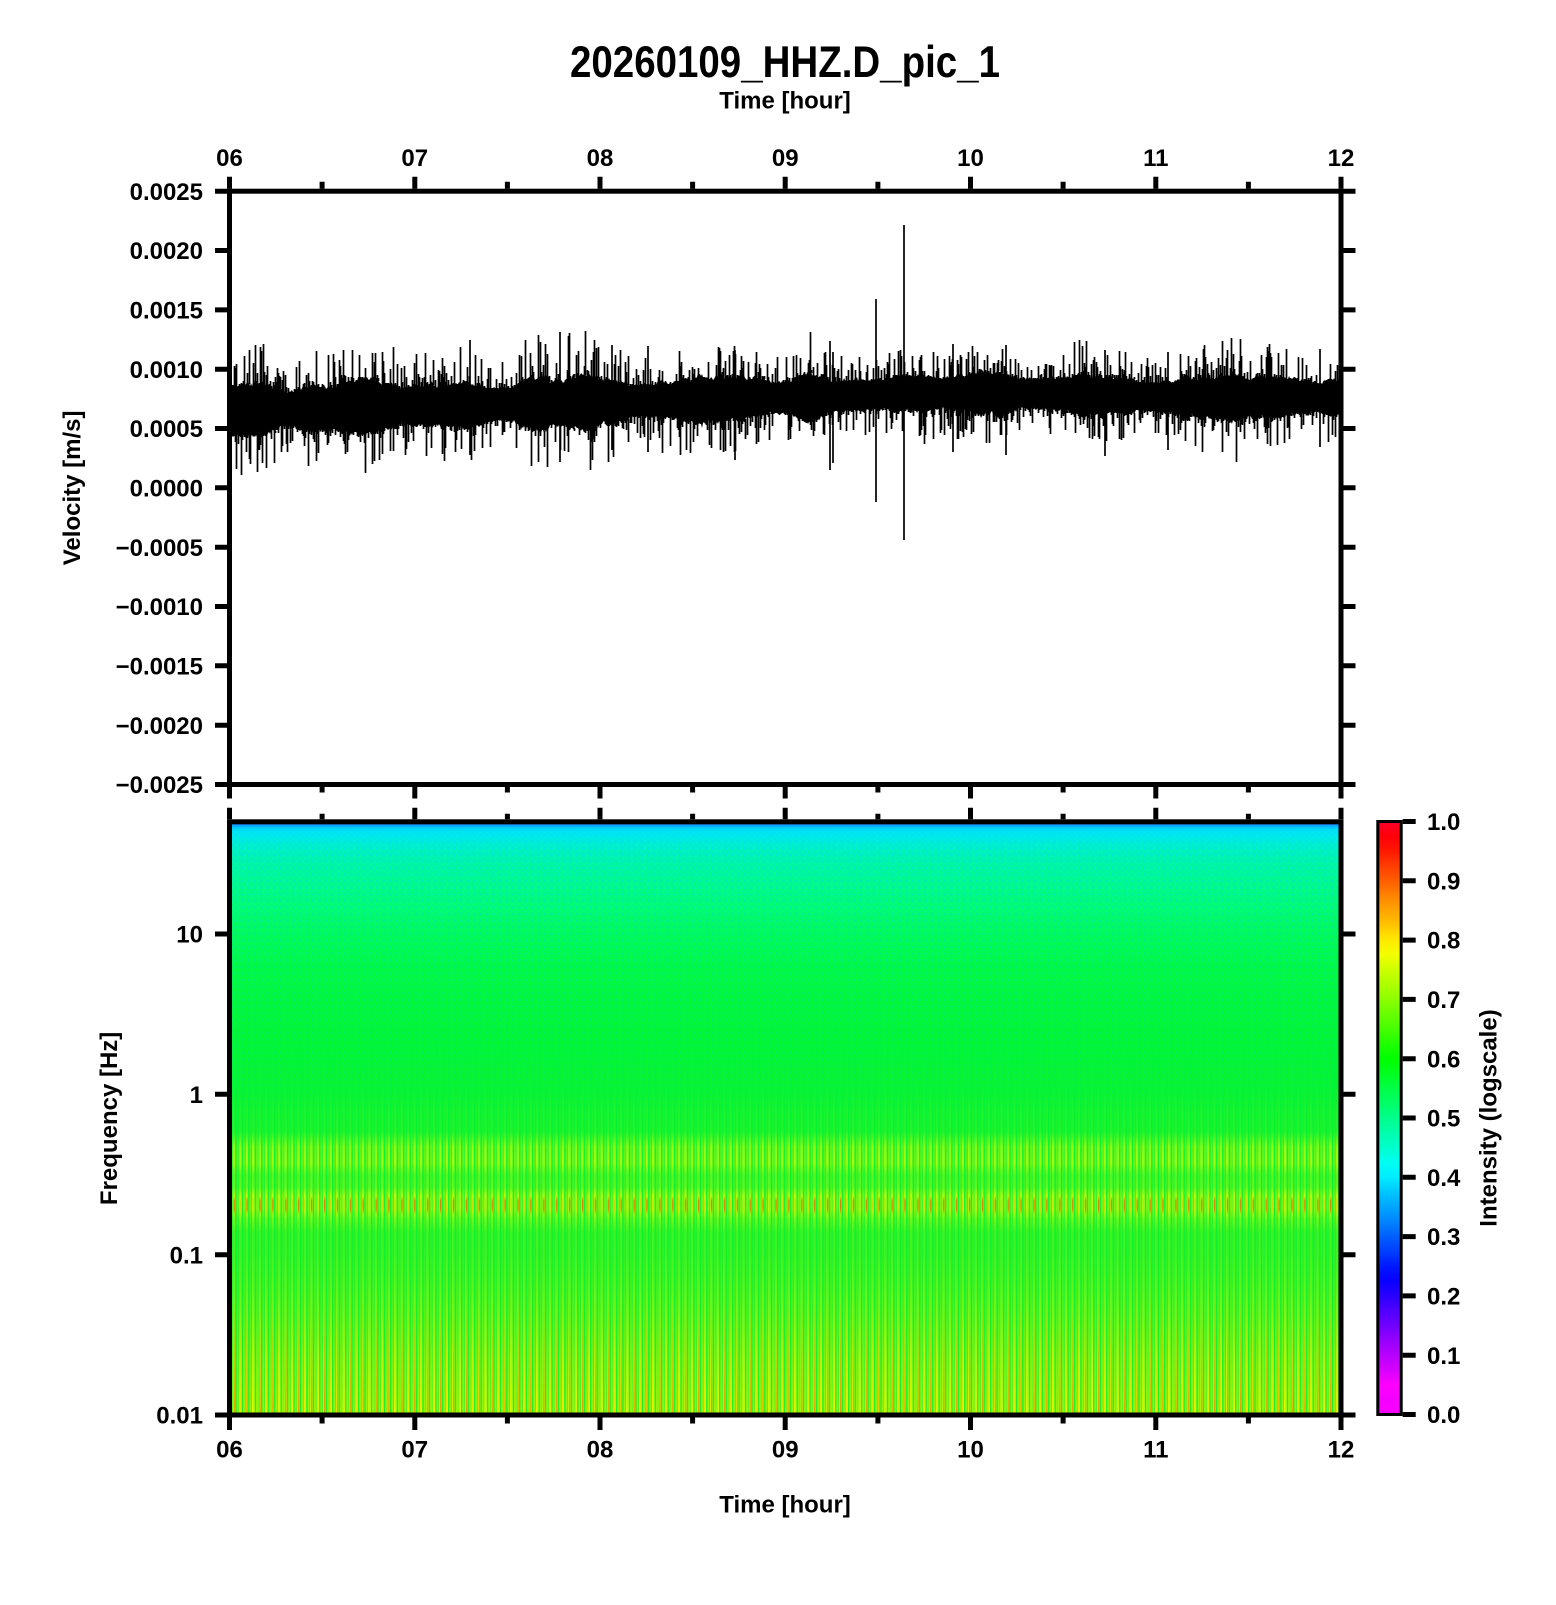 The width and height of the screenshot is (1556, 1605). What do you see at coordinates (179, 1416) in the screenshot?
I see `svg-text: 0.01` at bounding box center [179, 1416].